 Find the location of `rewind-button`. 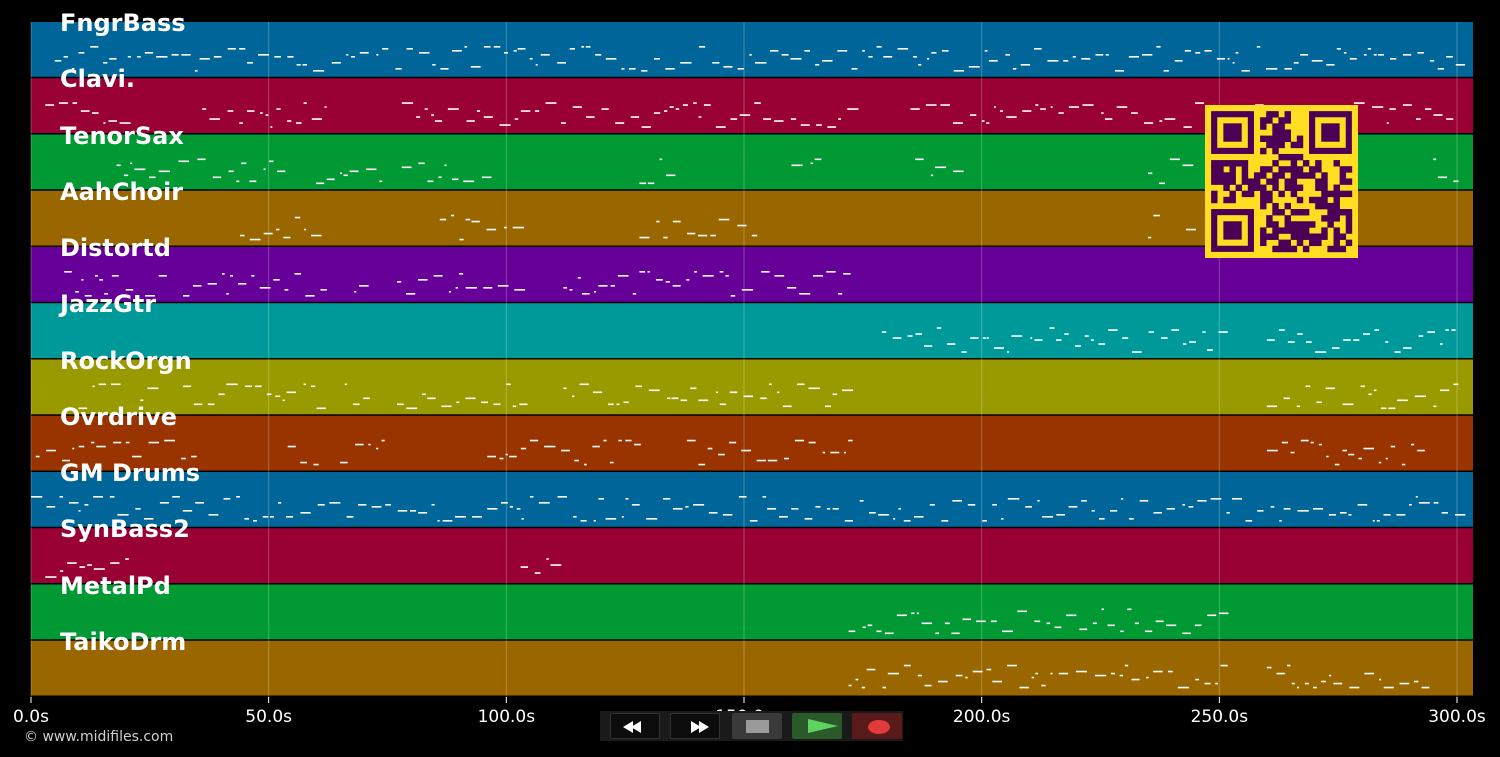

rewind-button is located at coordinates (635, 726).